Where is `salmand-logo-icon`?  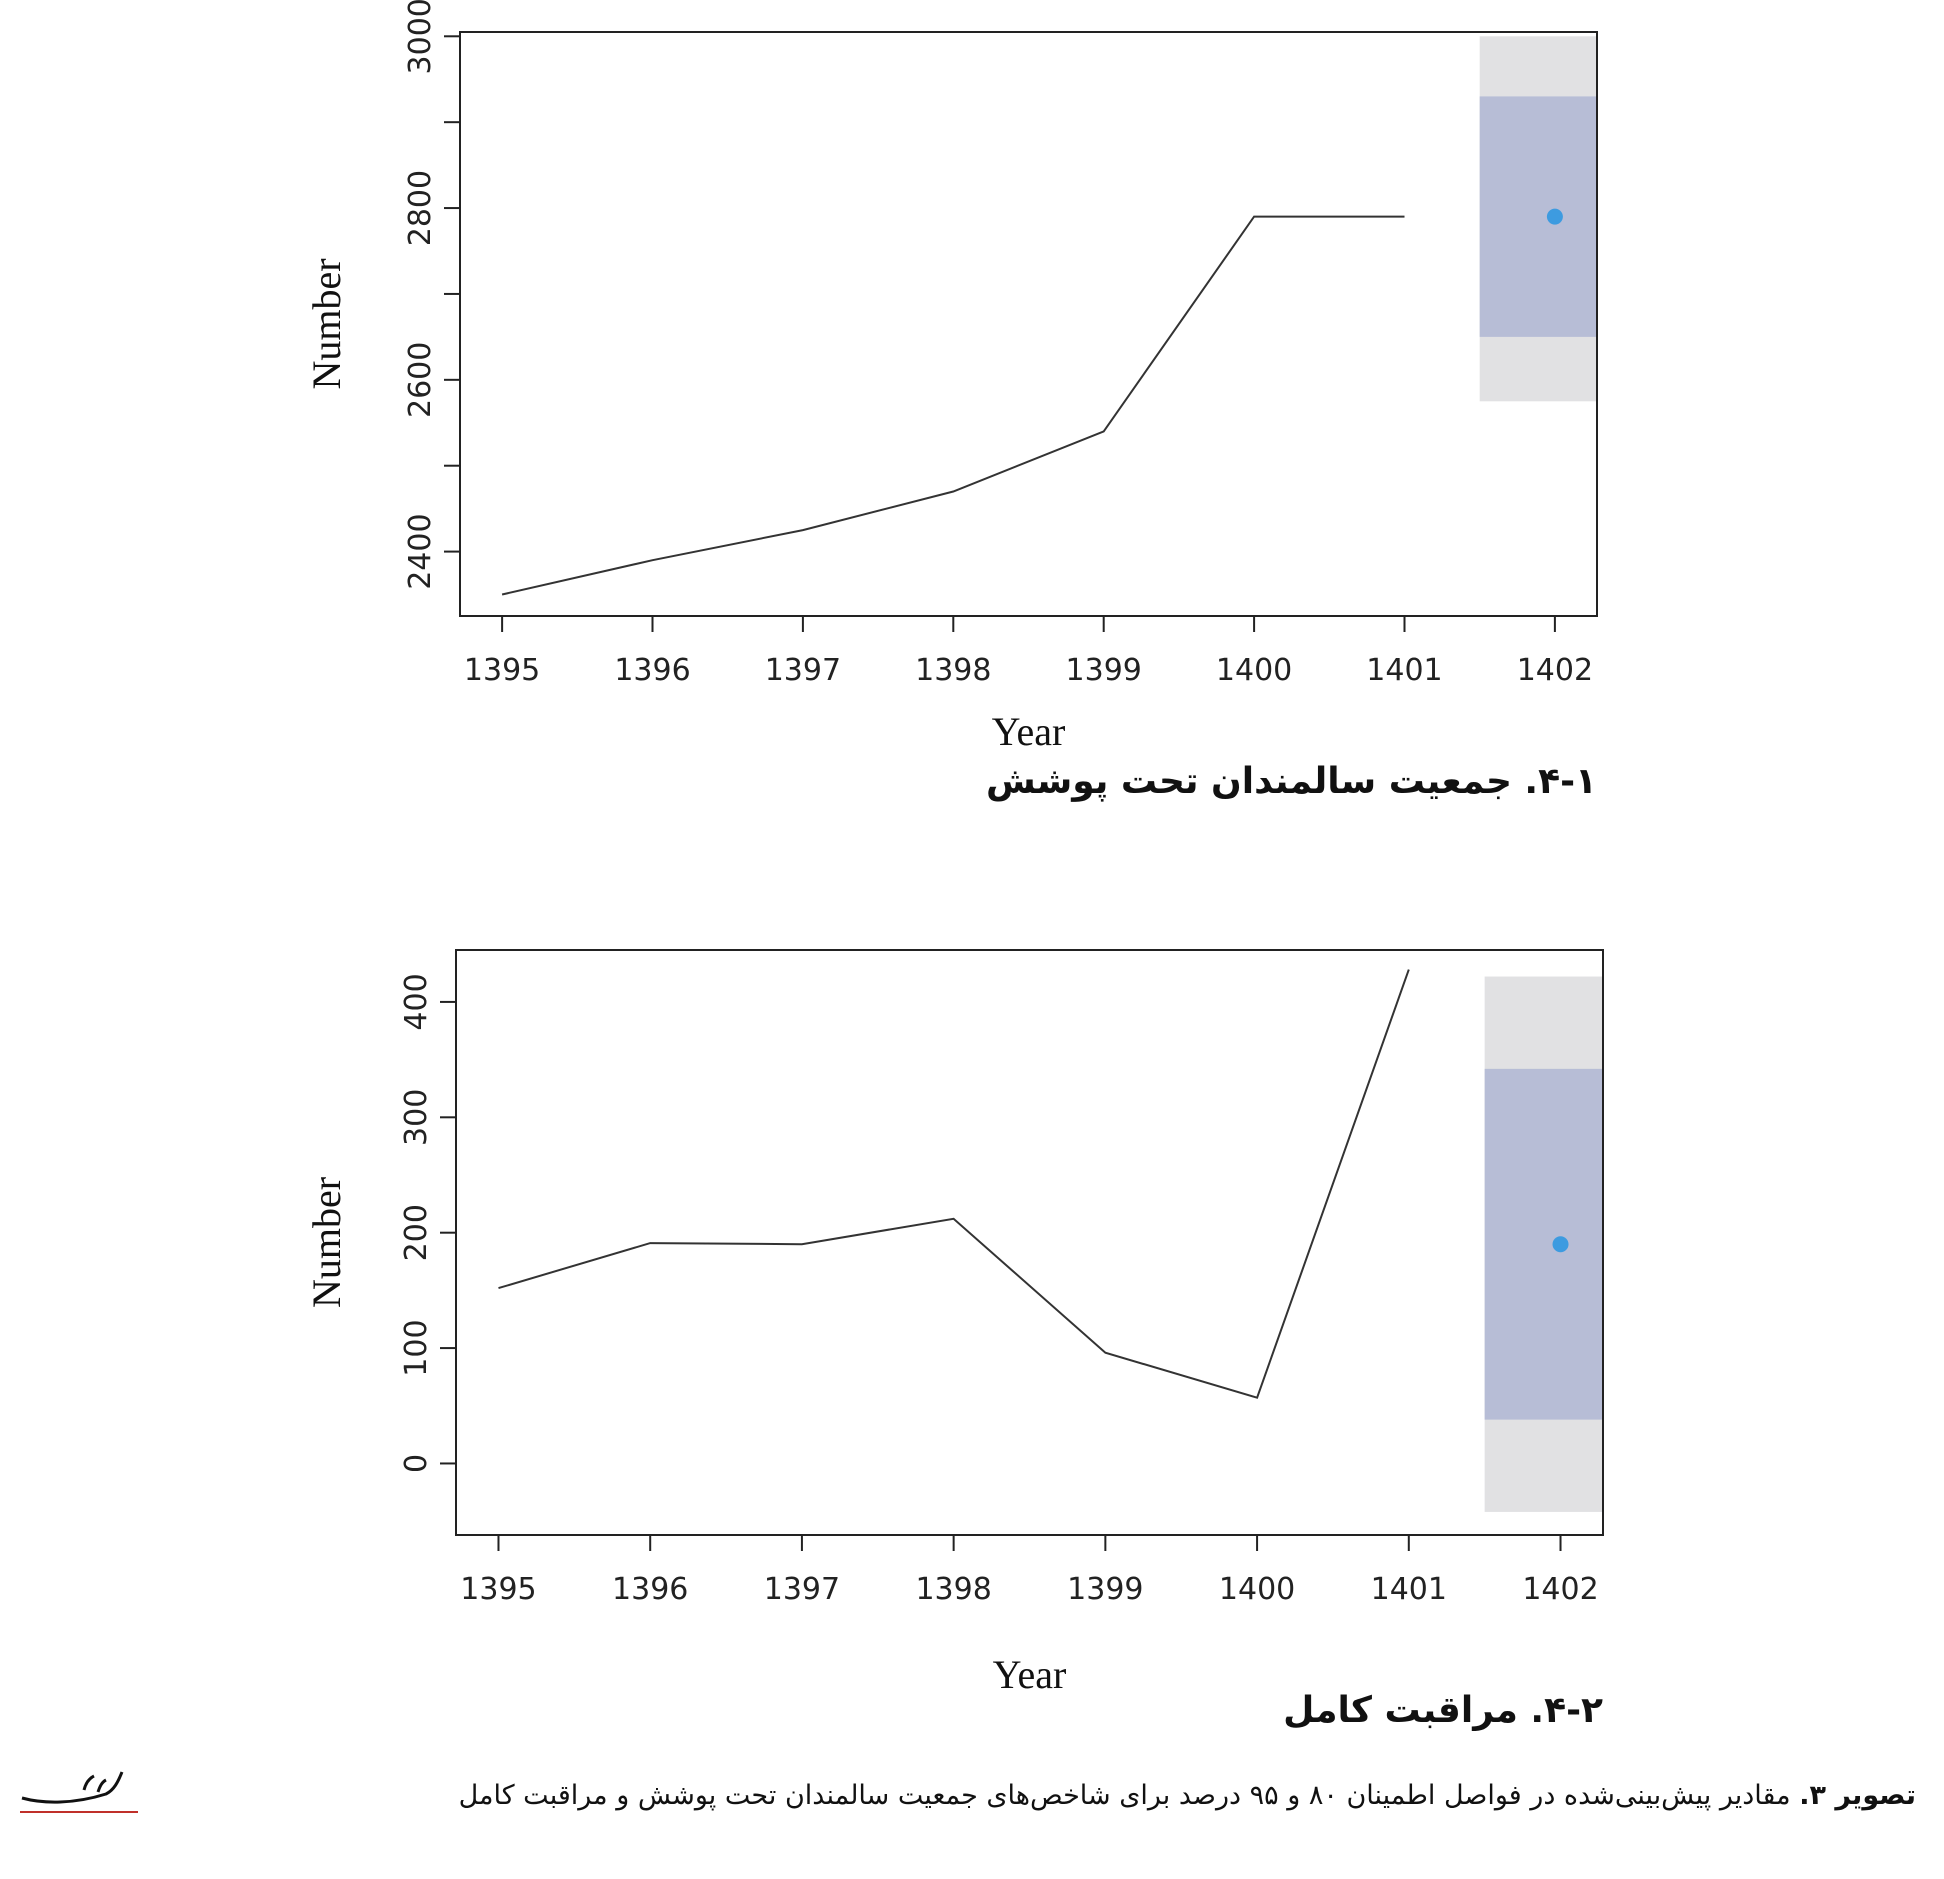 salmand-logo-icon is located at coordinates (79, 1792).